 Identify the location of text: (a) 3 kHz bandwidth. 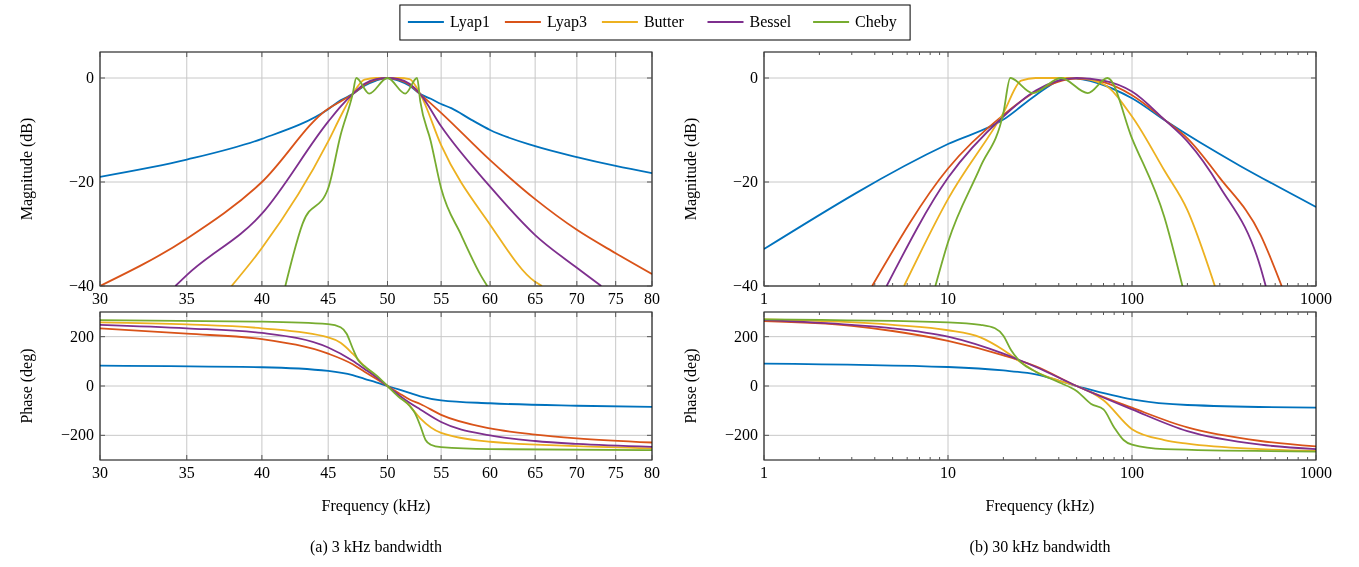
(376, 547).